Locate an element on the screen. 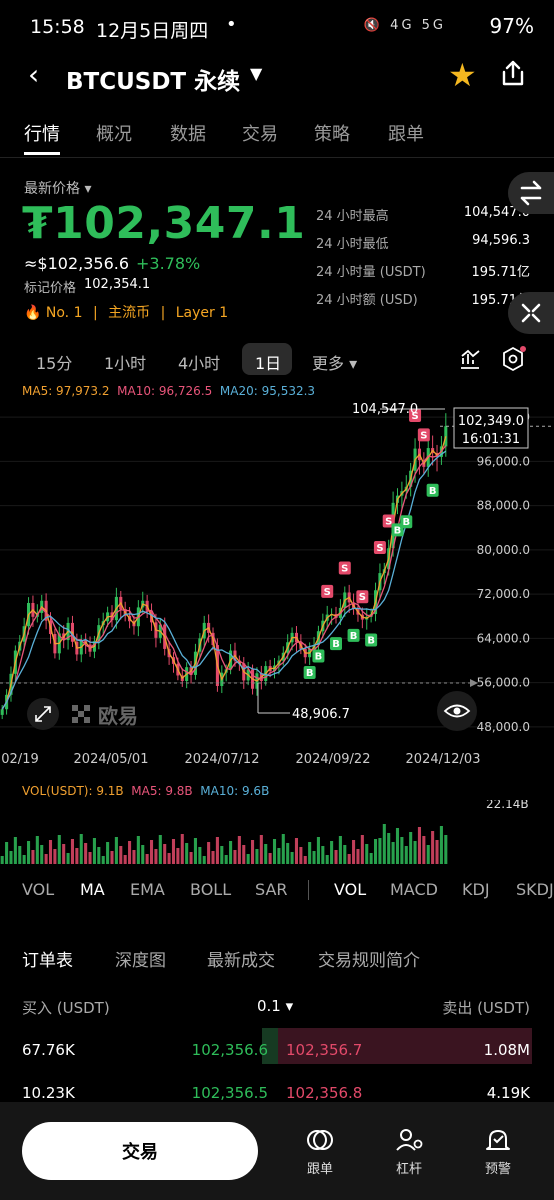 The width and height of the screenshot is (554, 1200). interval-4h: 4小时 is located at coordinates (199, 363).